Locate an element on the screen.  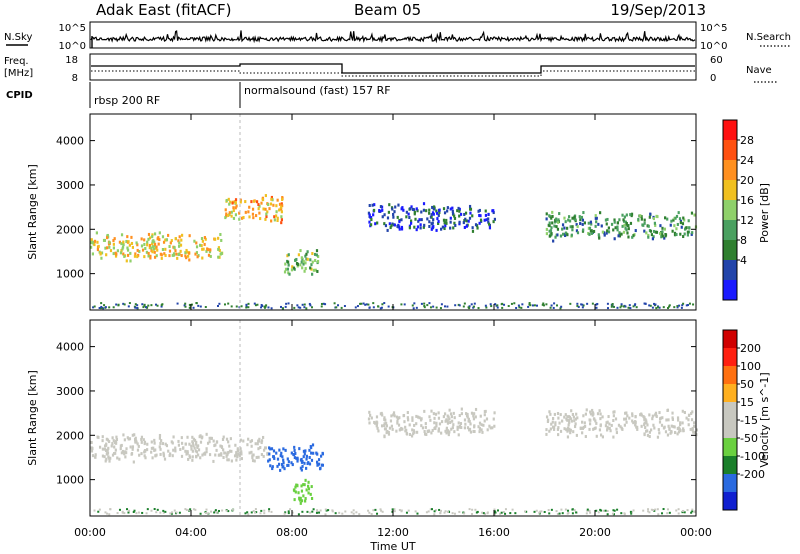
y-tick-label: 2000 is located at coordinates (70, 435).